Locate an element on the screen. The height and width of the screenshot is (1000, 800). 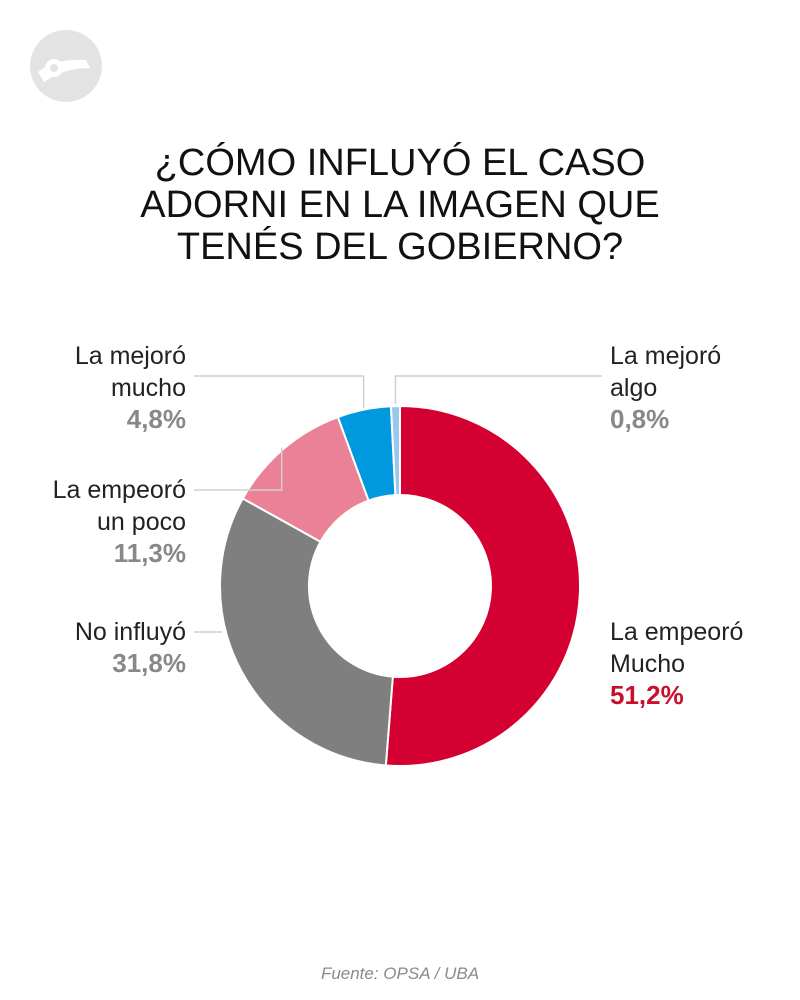
slice-value-label: 31,8% is located at coordinates (149, 663).